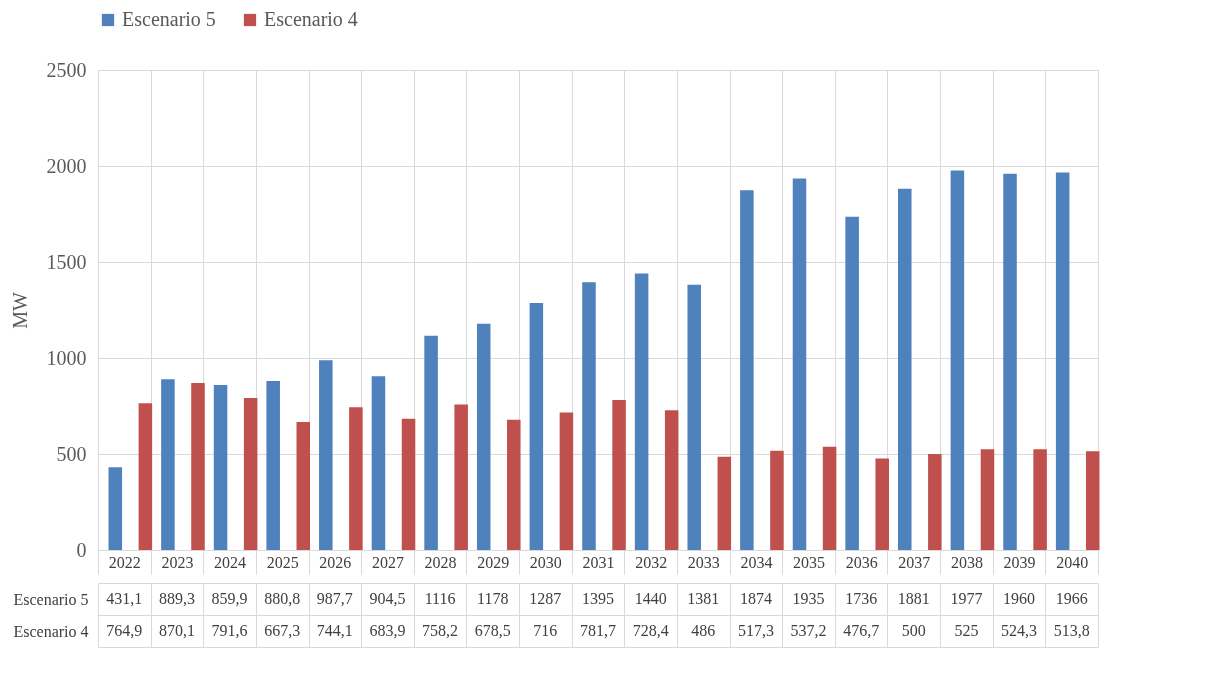  I want to click on data-label: 513,8, so click(1071, 630).